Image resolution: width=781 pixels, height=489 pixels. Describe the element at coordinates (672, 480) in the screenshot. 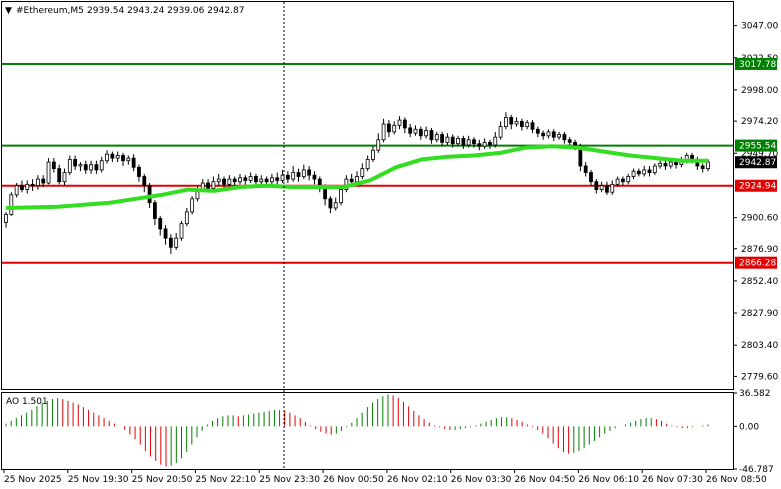

I see `time-tick-label: 26 Nov 07:30` at that location.